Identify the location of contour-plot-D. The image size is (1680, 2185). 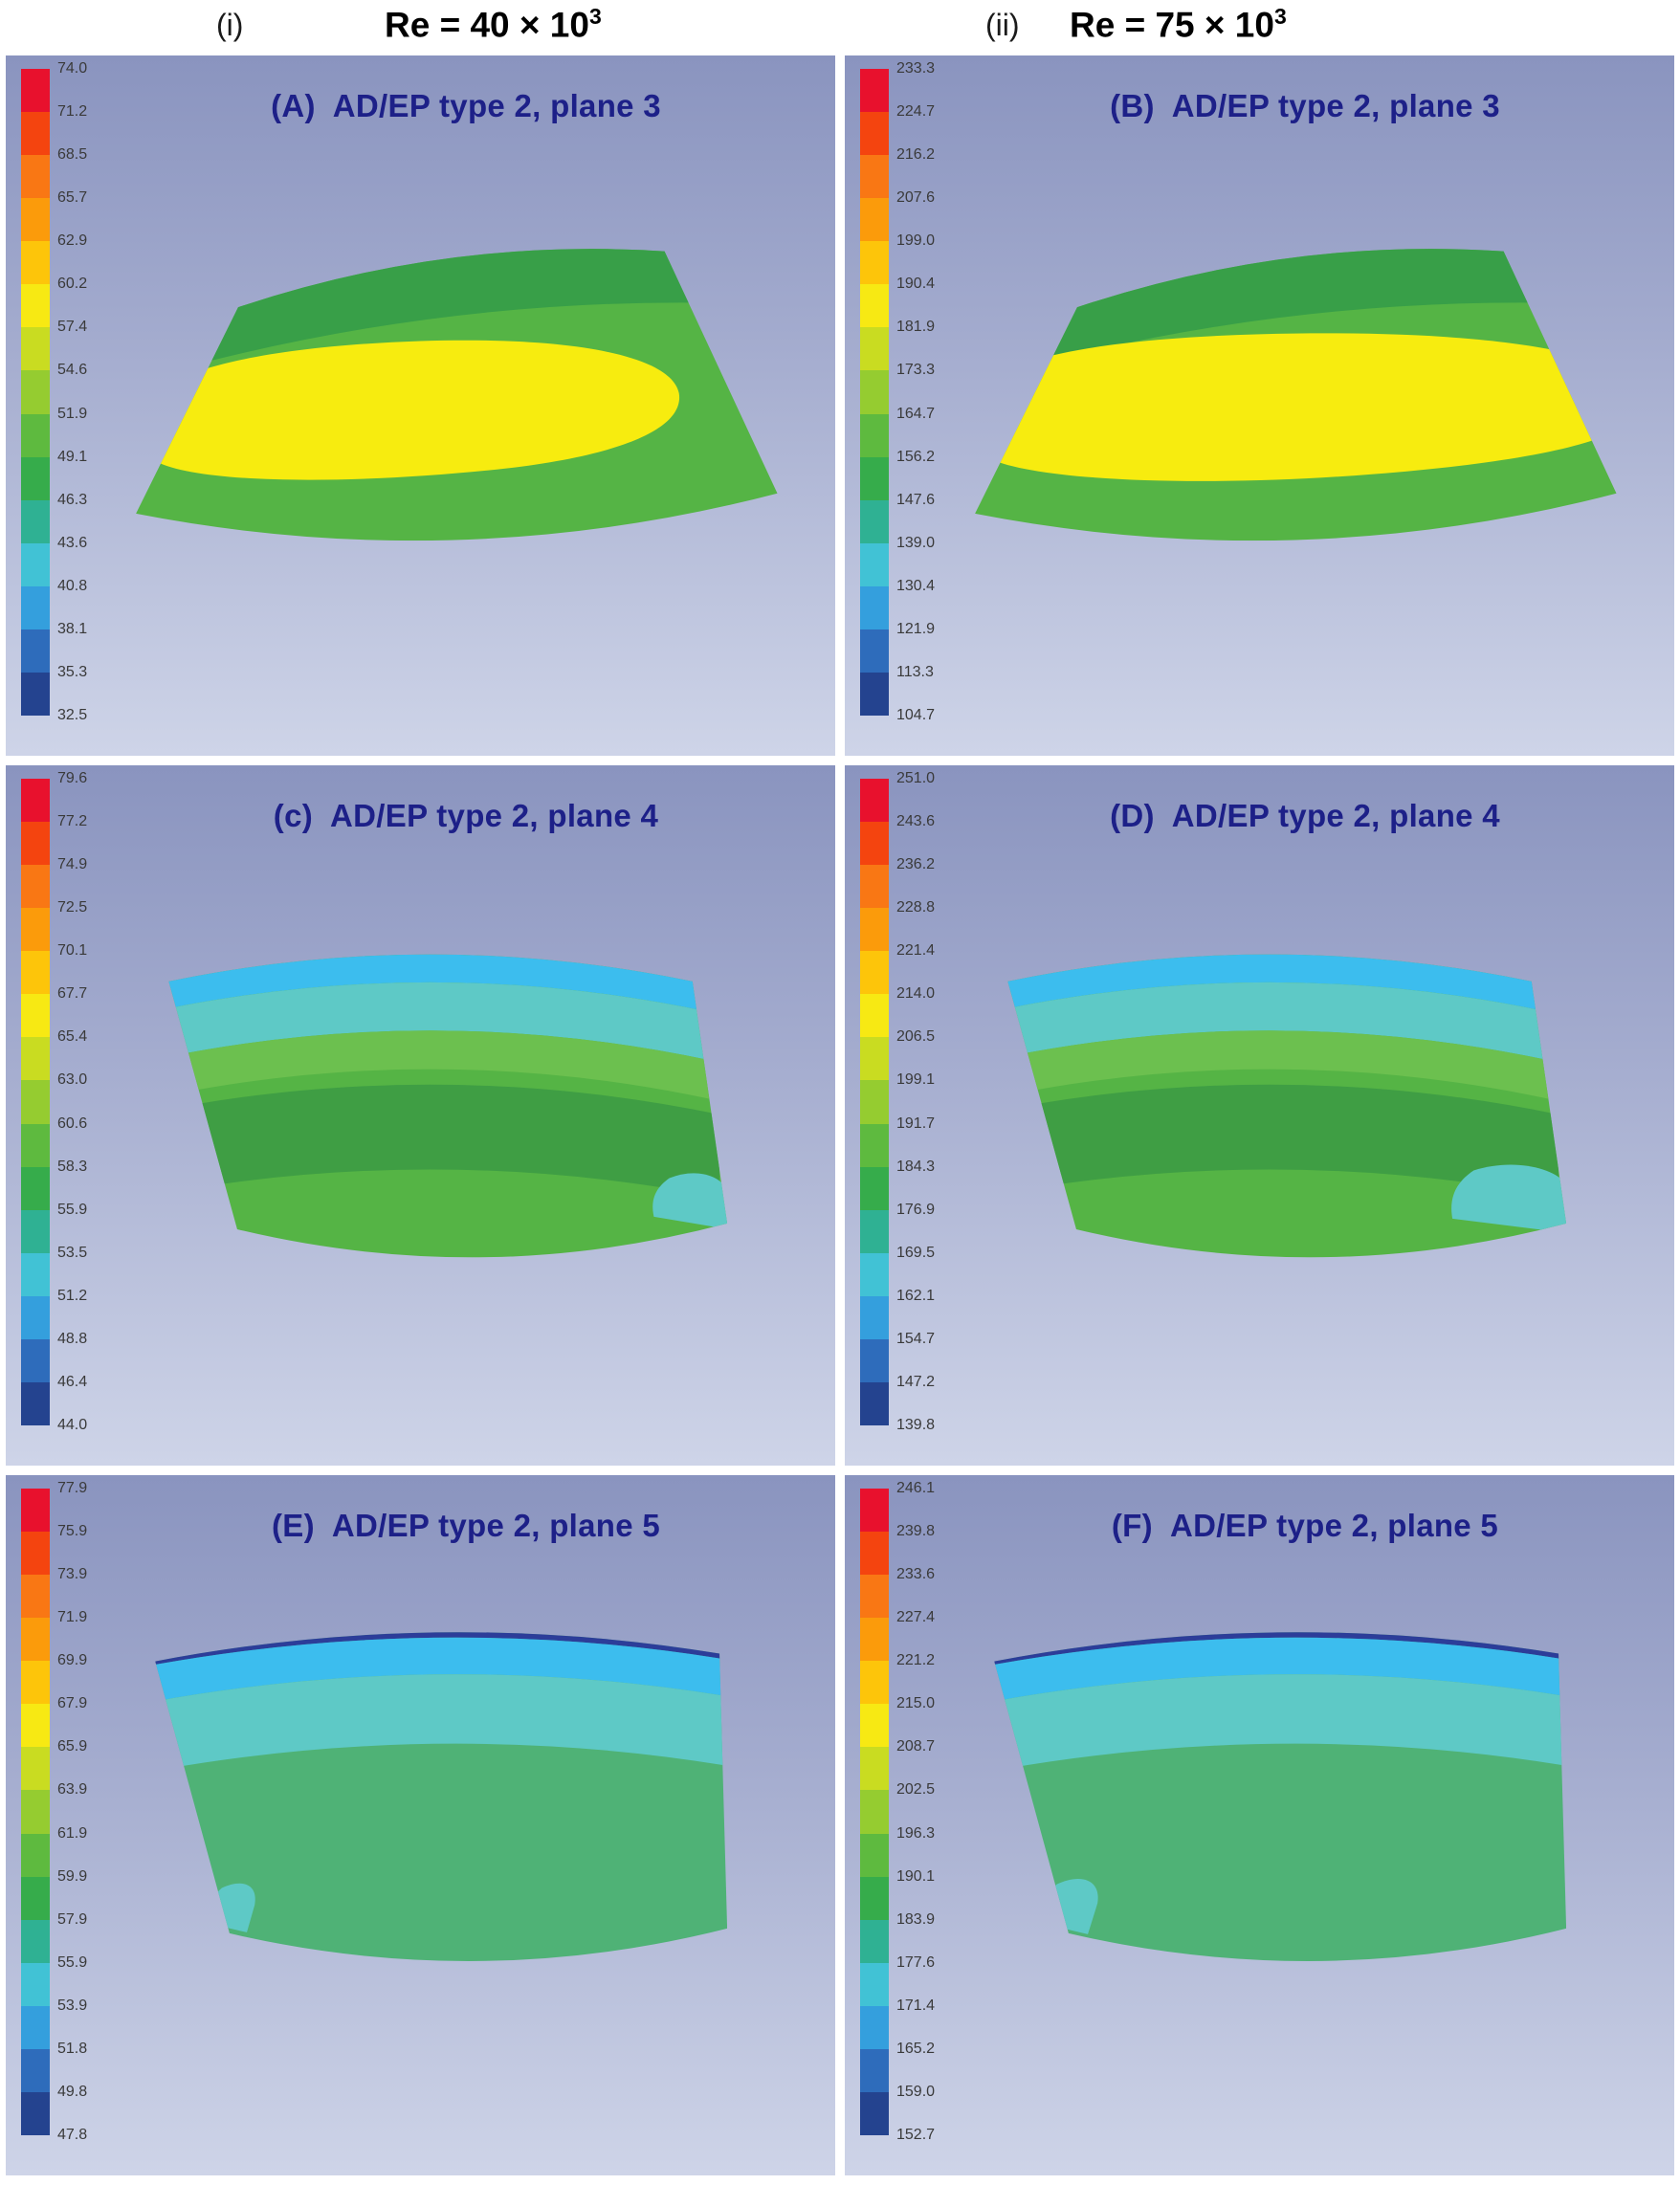
(1287, 1106).